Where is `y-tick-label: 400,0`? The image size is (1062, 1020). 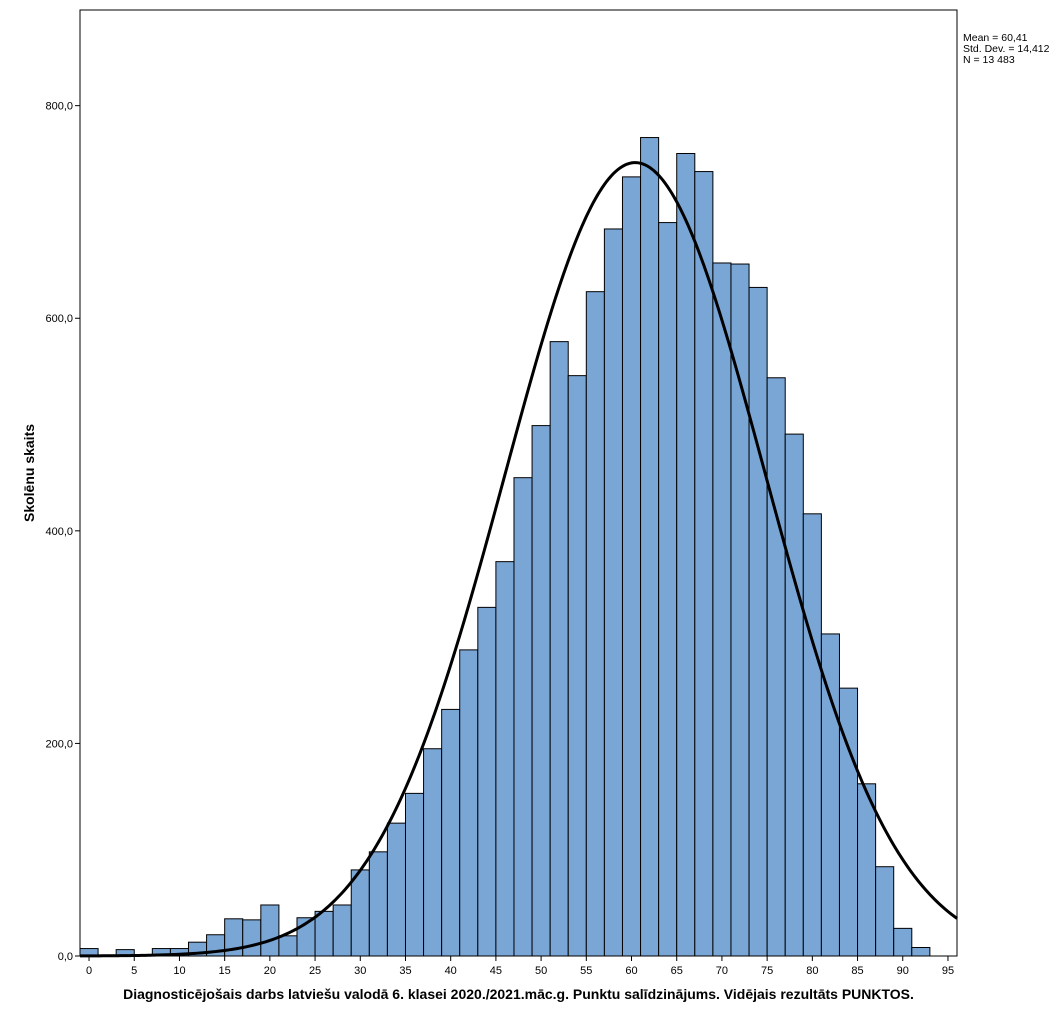 y-tick-label: 400,0 is located at coordinates (59, 532).